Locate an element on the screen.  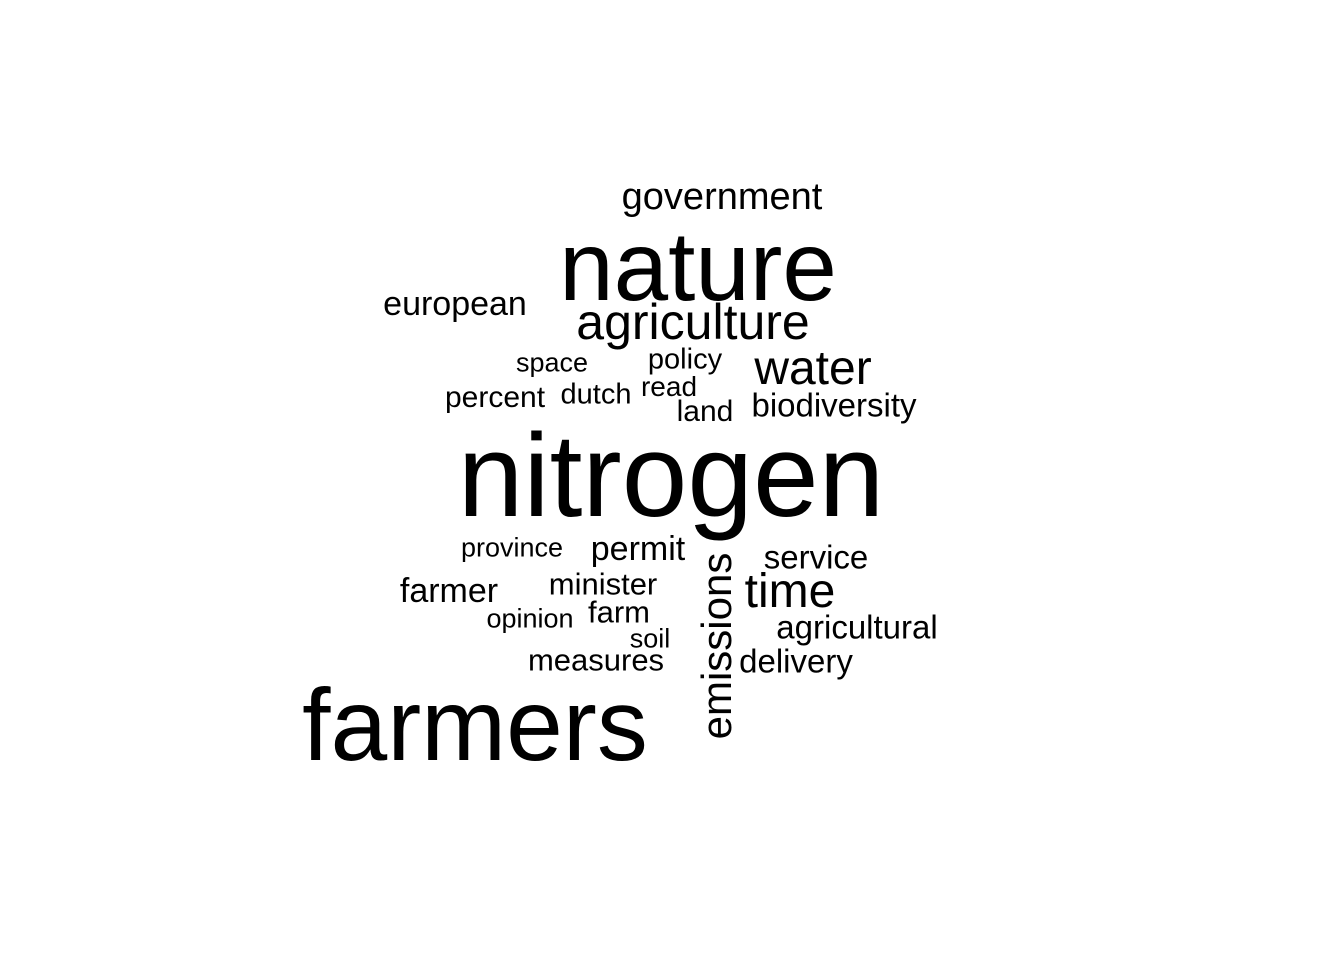
word-european: european is located at coordinates (455, 304).